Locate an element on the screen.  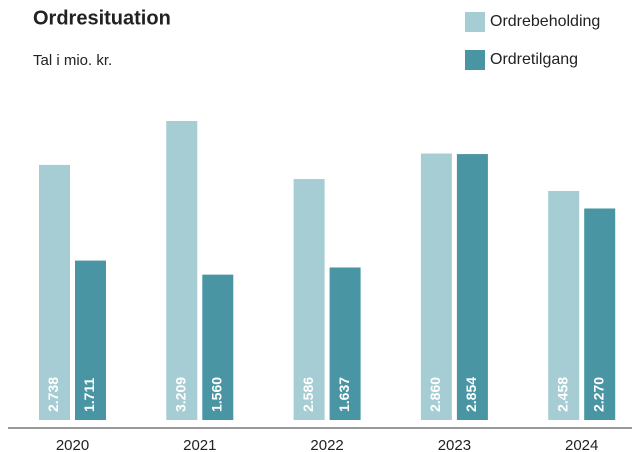
x-tick-label: 2023 is located at coordinates (454, 444).